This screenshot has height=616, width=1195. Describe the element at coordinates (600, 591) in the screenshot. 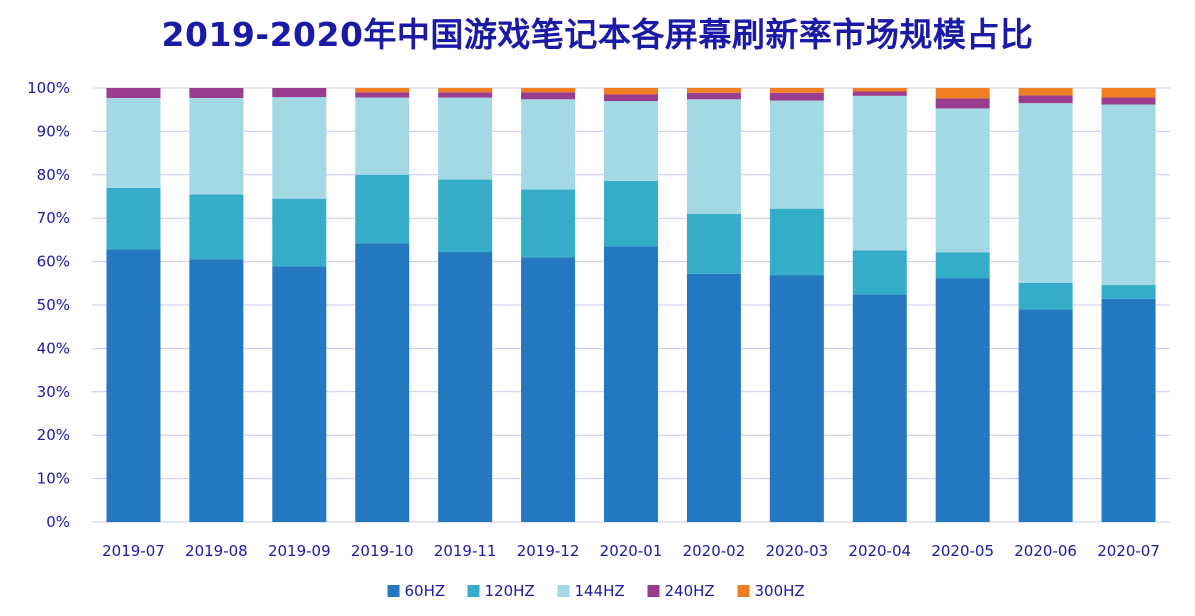

I see `legend-label: 144HZ` at that location.